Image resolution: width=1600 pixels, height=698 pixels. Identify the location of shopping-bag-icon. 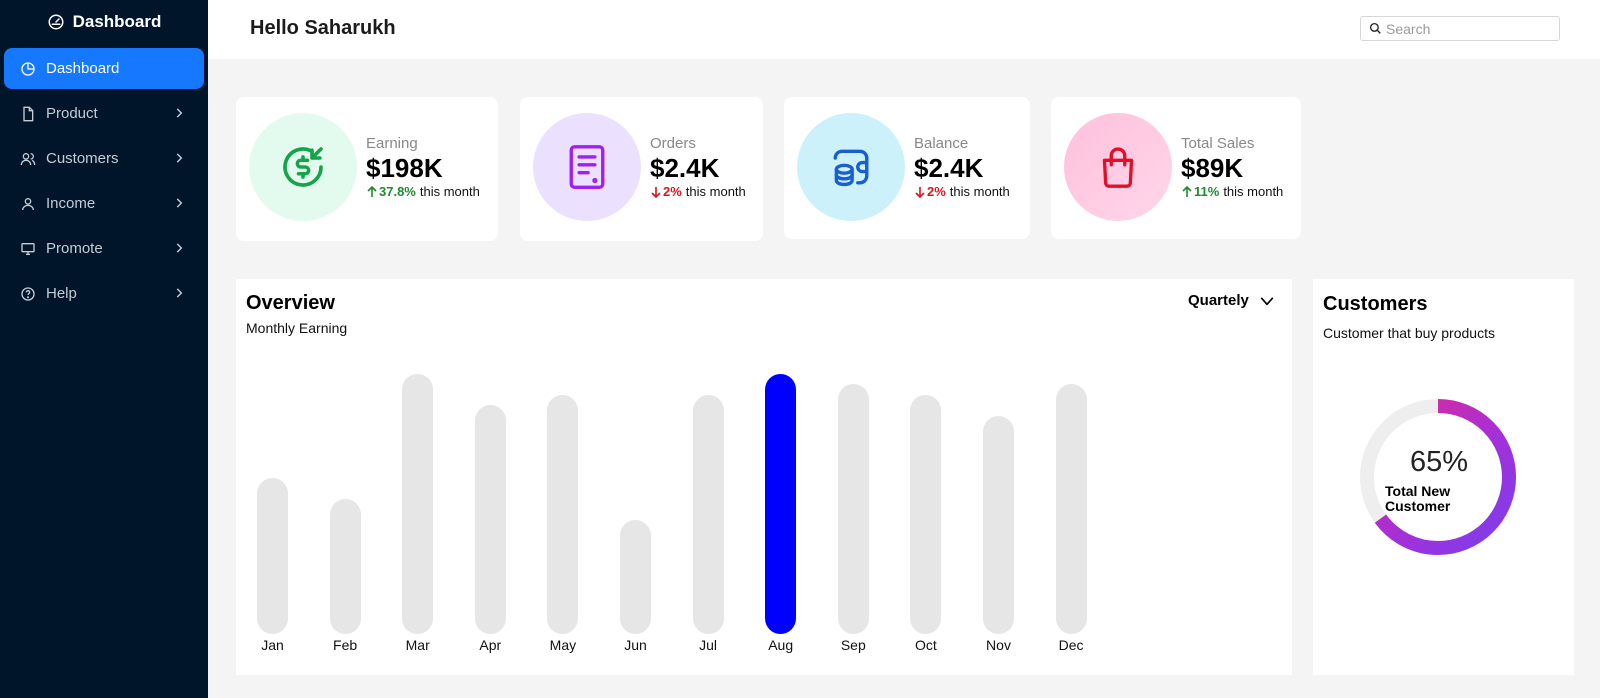
(1118, 167).